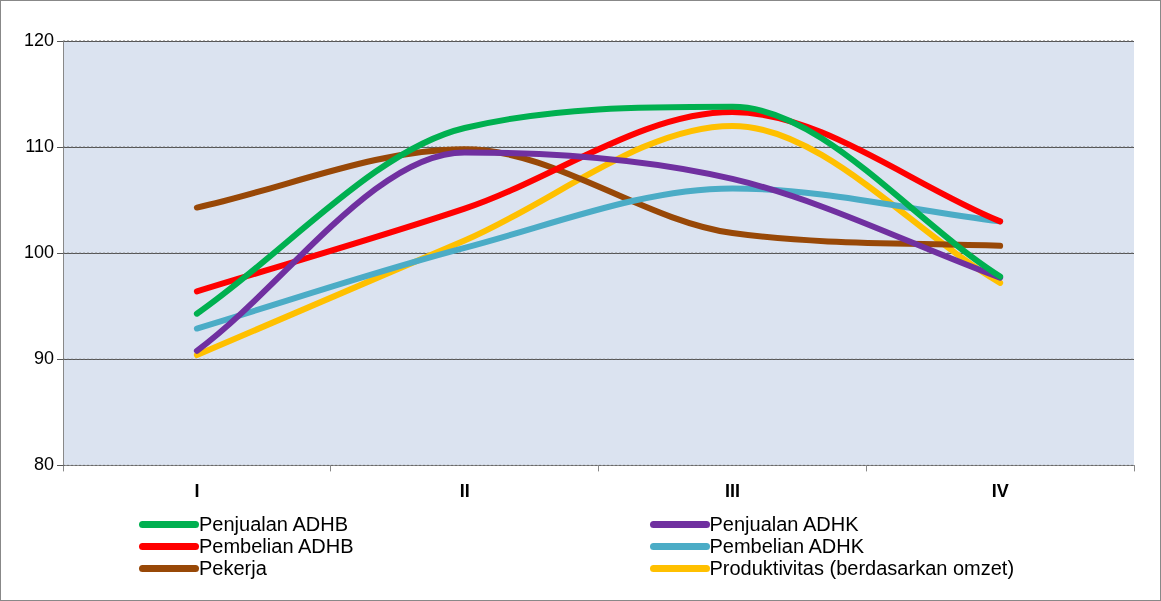  What do you see at coordinates (276, 546) in the screenshot?
I see `legend-label: Pembelian ADHB` at bounding box center [276, 546].